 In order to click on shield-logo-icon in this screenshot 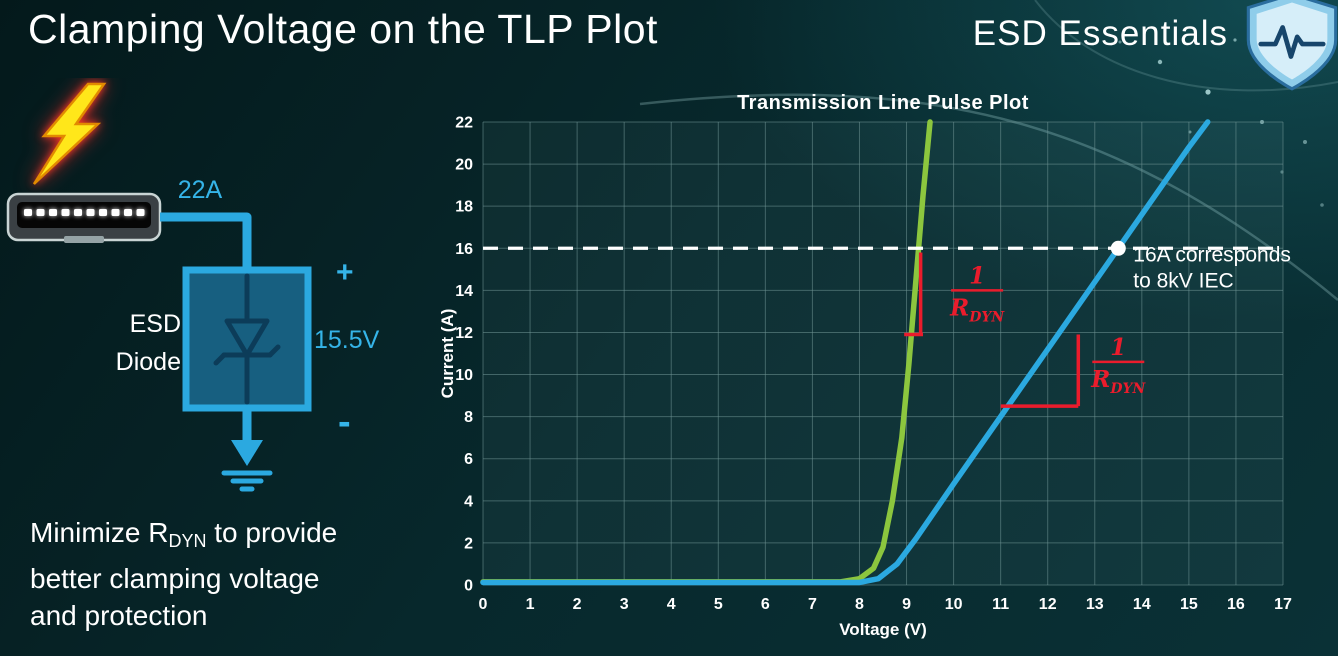, I will do `click(1292, 45)`.